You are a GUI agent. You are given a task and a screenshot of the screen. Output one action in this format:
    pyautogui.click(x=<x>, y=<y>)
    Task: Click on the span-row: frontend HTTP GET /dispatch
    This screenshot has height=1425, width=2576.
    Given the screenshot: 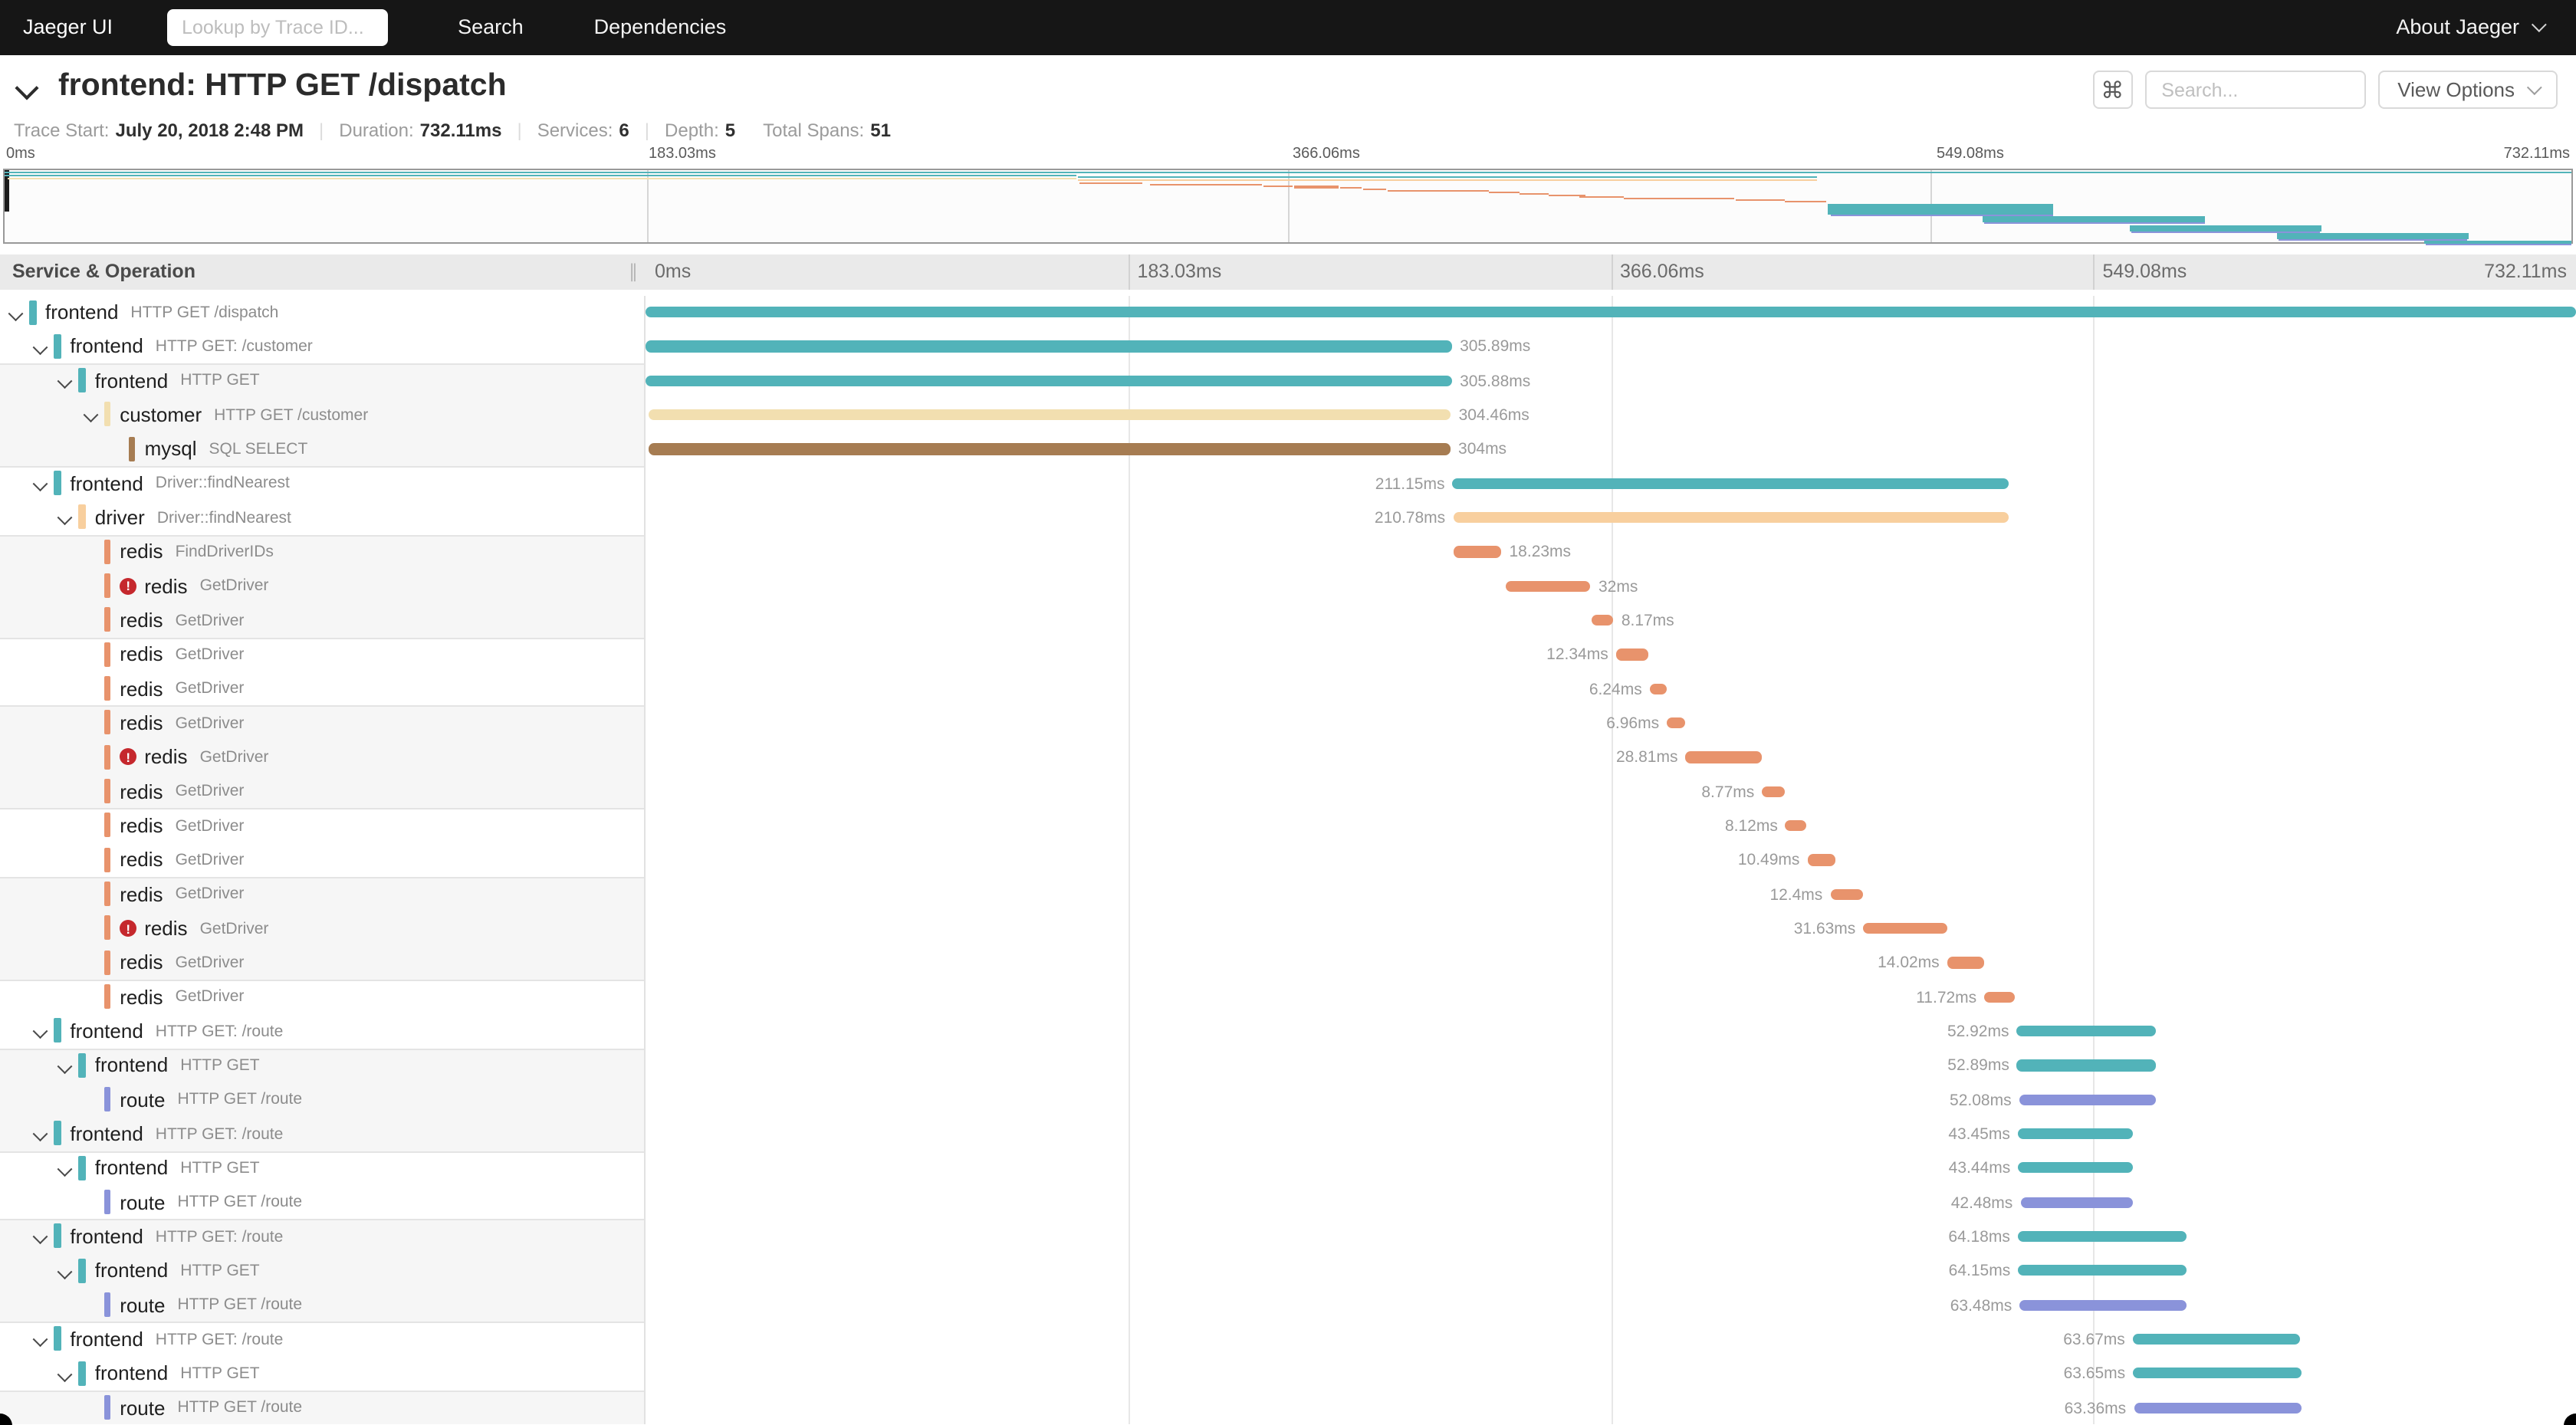 What is the action you would take?
    pyautogui.click(x=1288, y=312)
    